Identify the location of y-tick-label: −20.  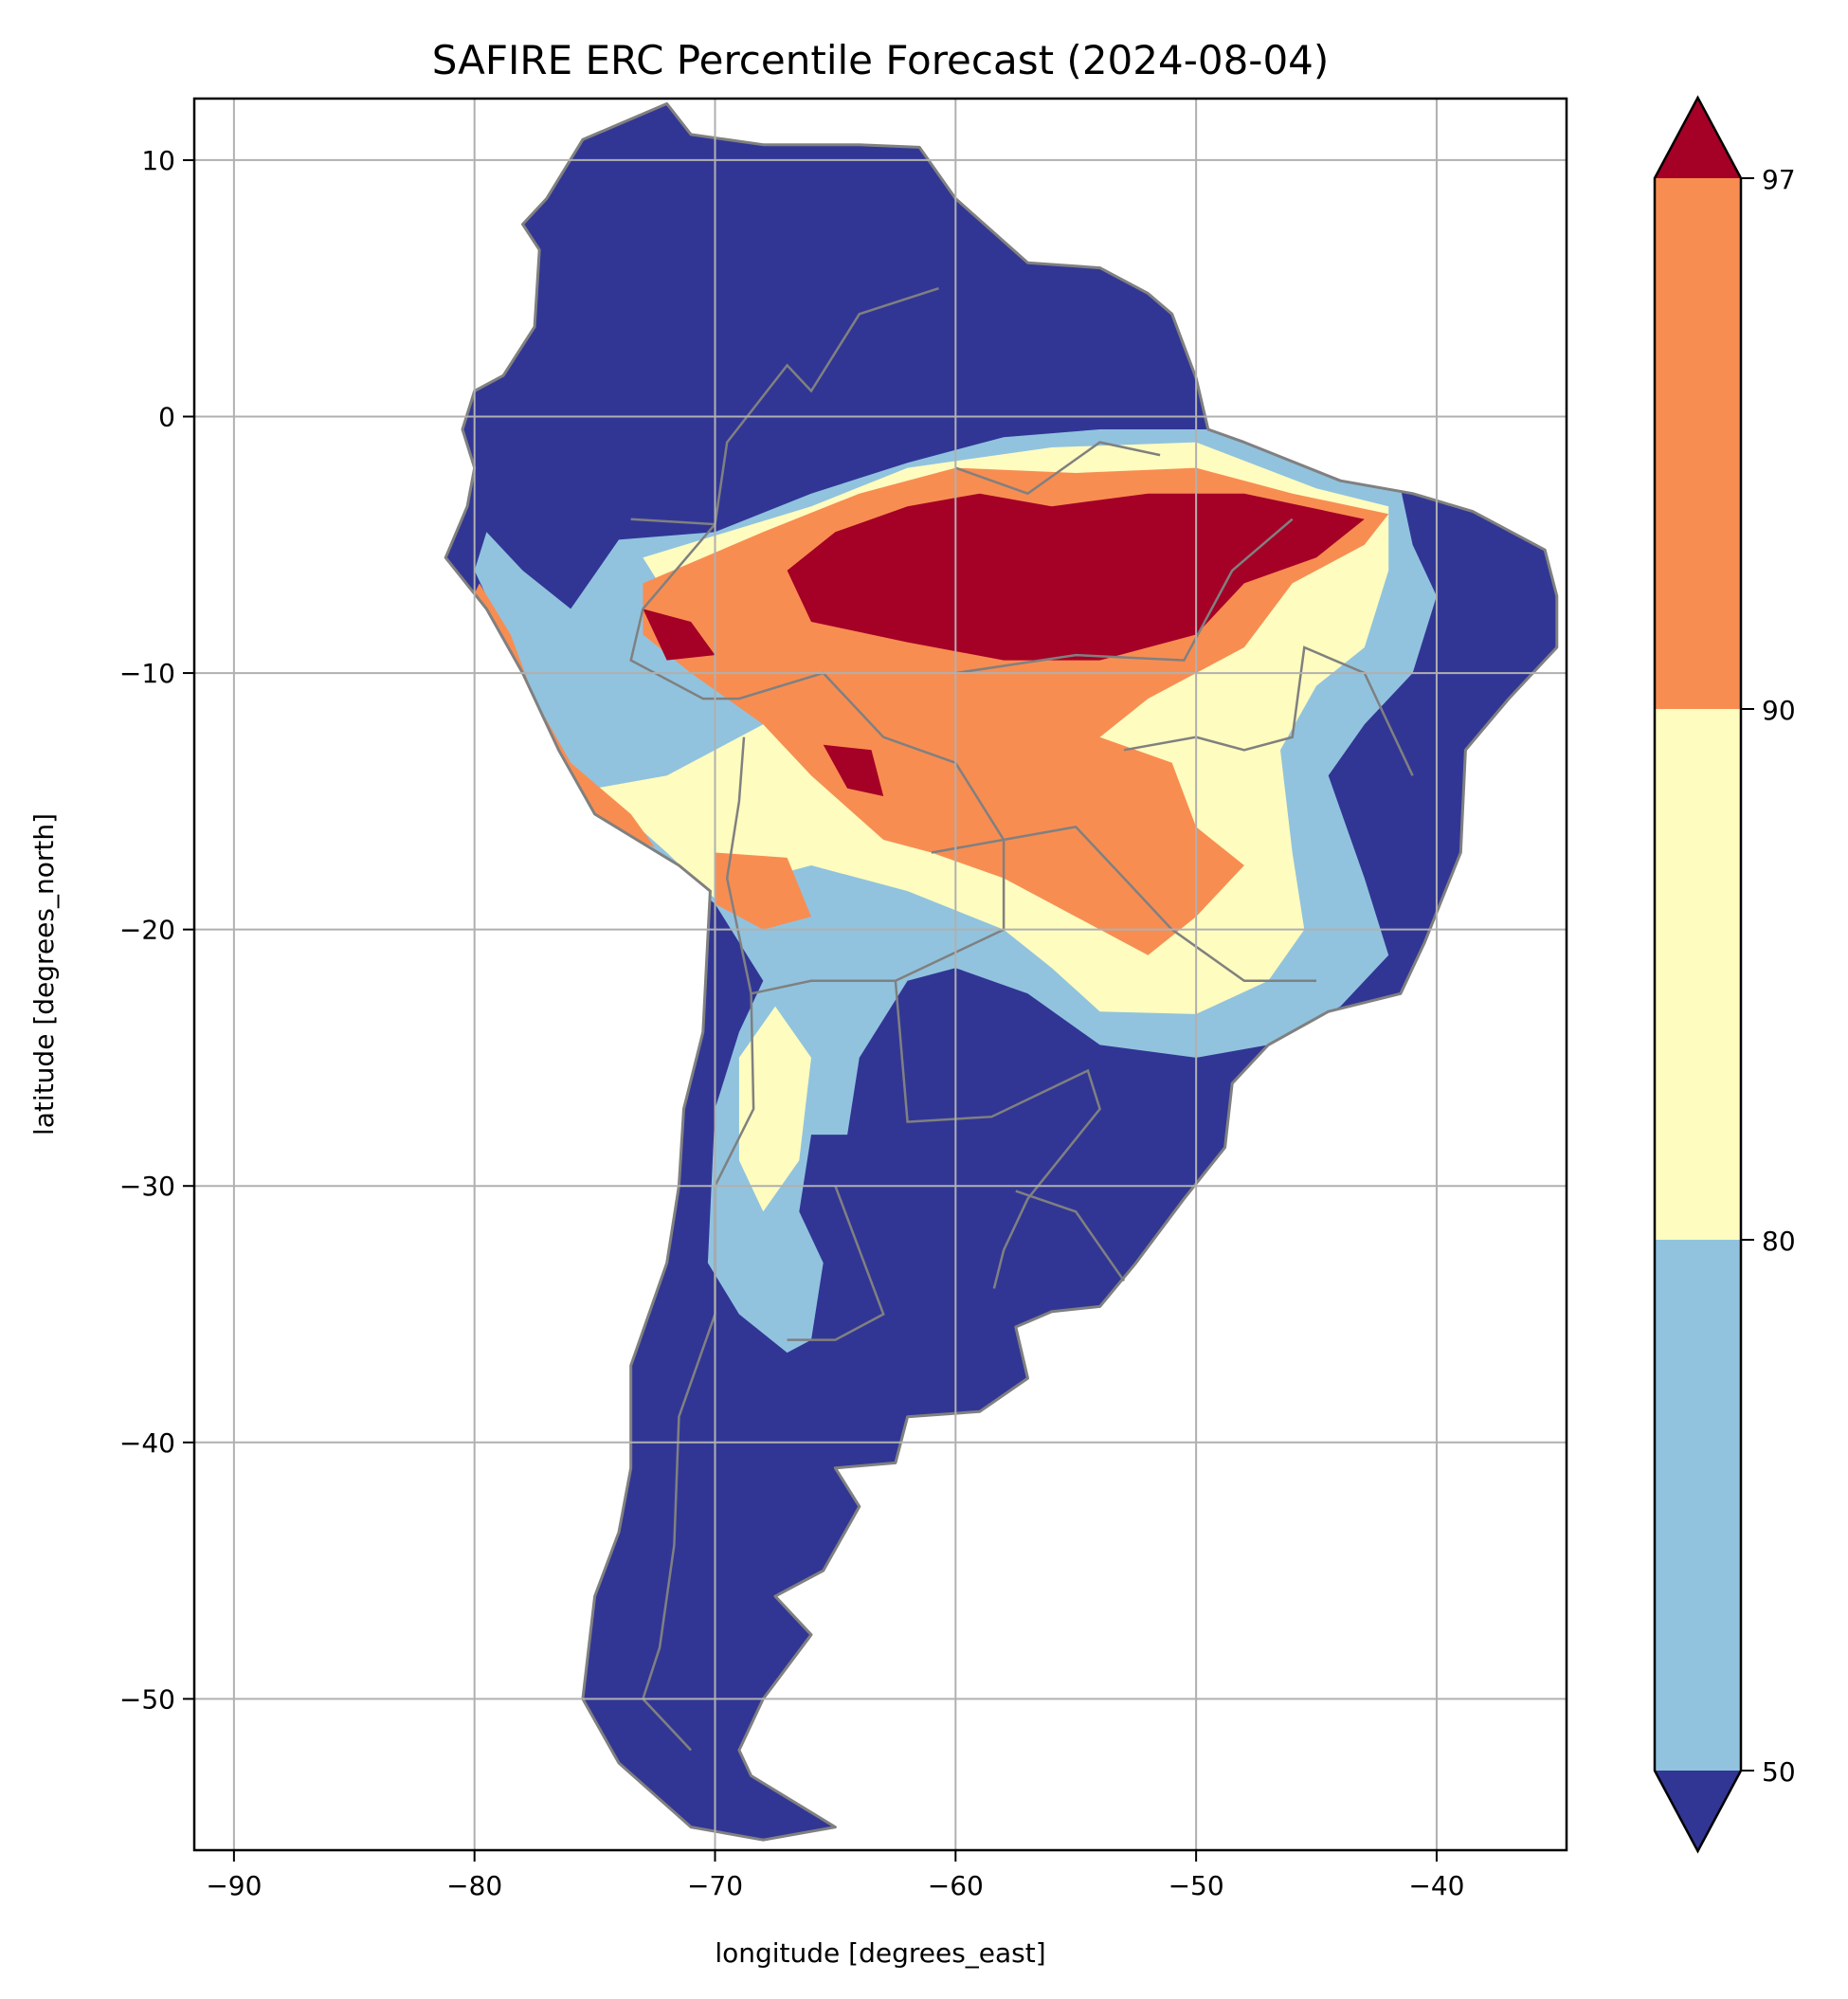
(147, 931).